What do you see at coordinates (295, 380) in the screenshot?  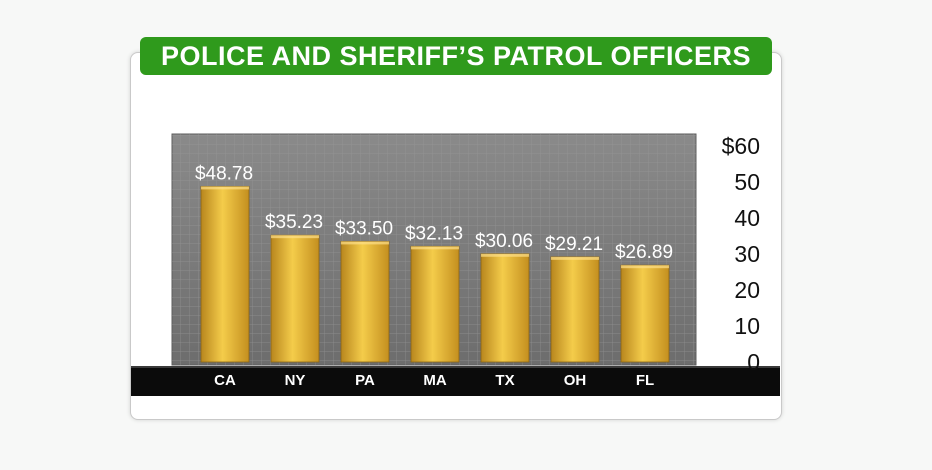 I see `x-tick-label-ny: NY` at bounding box center [295, 380].